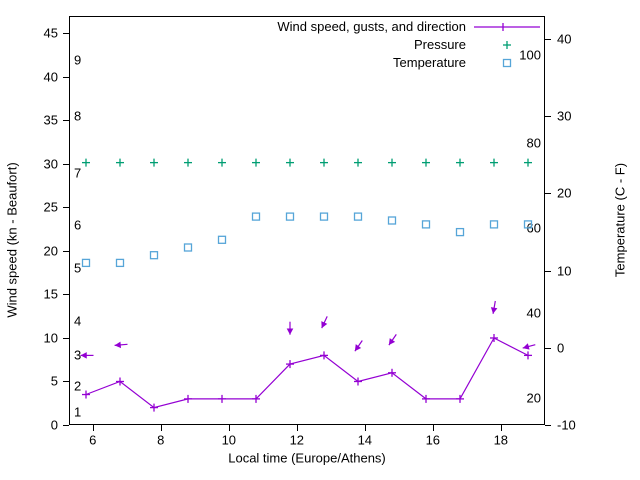 The width and height of the screenshot is (640, 480). Describe the element at coordinates (78, 59) in the screenshot. I see `beaufort-label: 9` at that location.